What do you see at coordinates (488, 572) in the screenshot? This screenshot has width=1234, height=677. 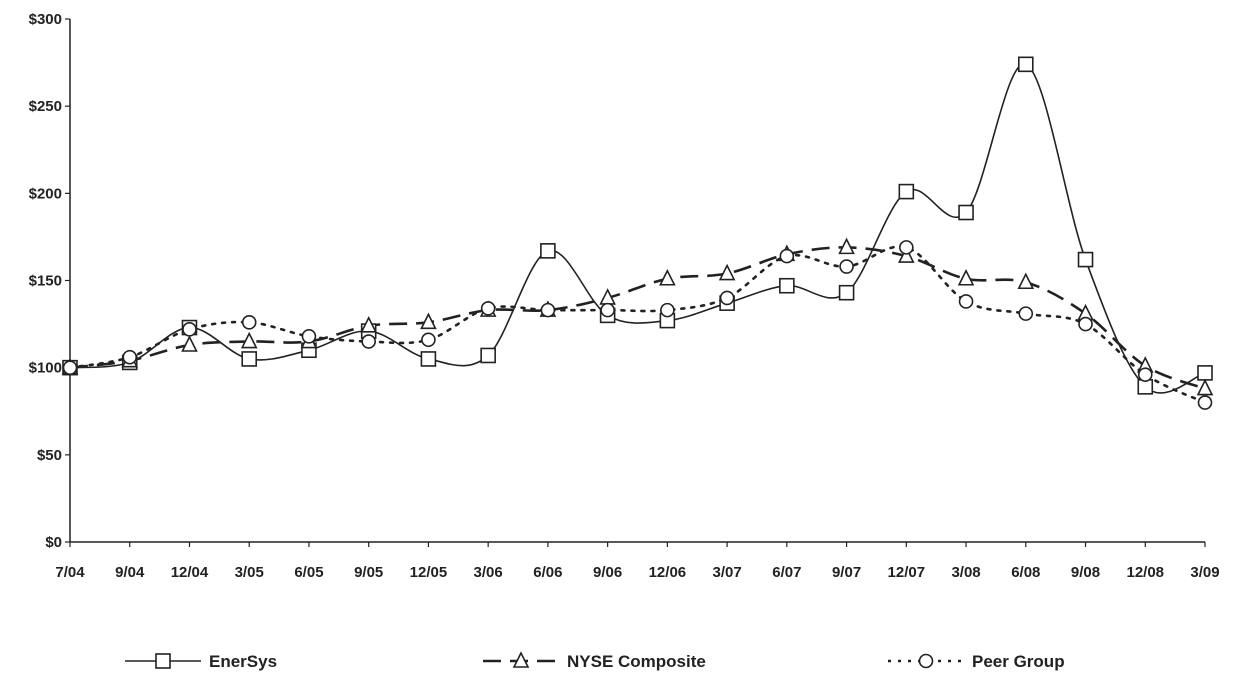 I see `x-tick-label: 3/06` at bounding box center [488, 572].